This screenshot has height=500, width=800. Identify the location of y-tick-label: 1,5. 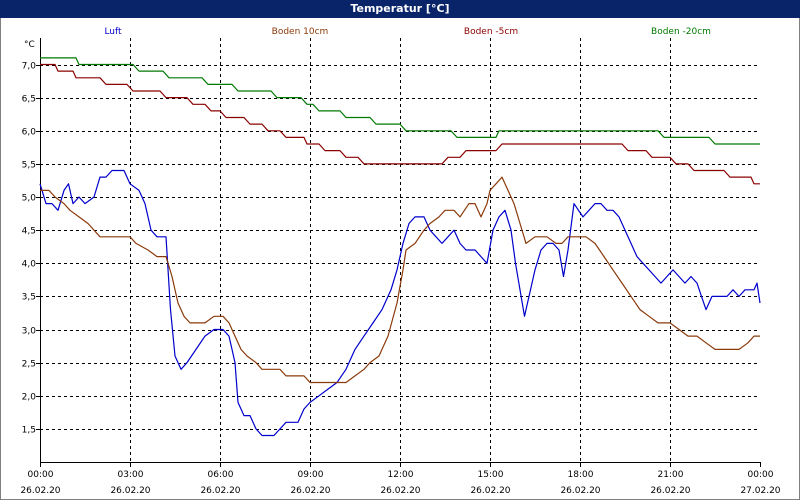
(29, 431).